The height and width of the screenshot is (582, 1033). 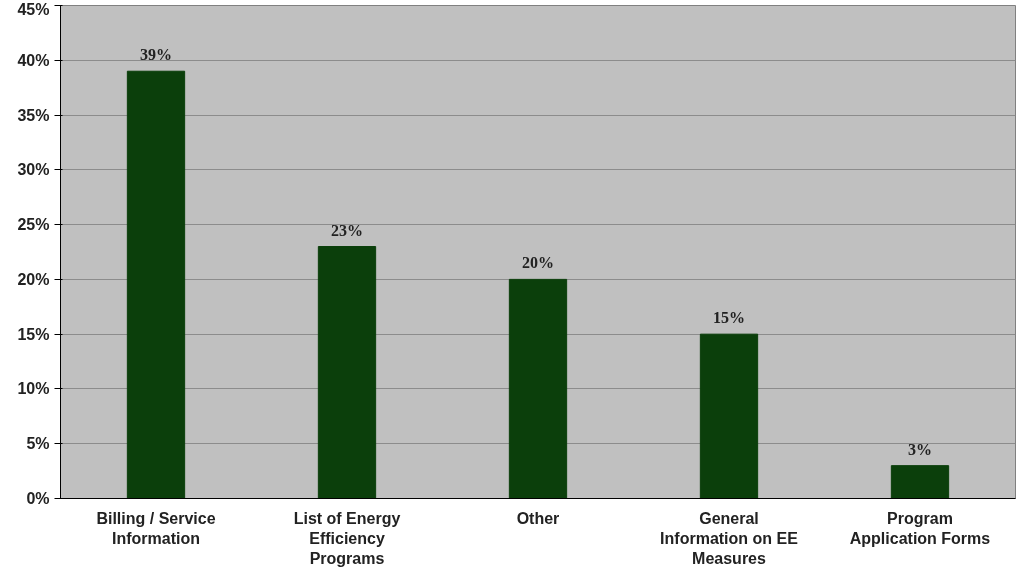 I want to click on x-tick-label: Billing / Service Information, so click(x=156, y=528).